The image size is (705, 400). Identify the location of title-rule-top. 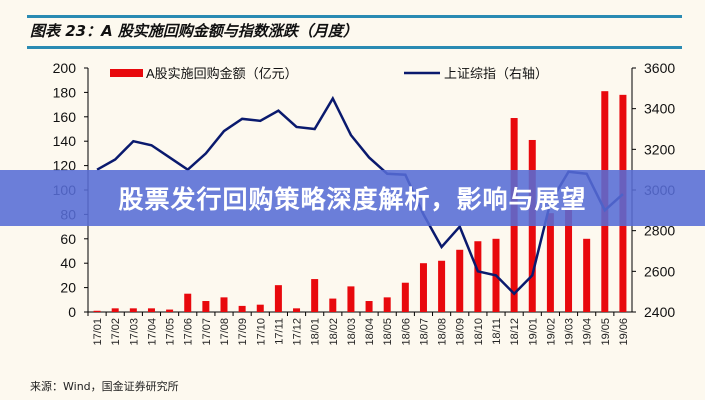
(354, 16).